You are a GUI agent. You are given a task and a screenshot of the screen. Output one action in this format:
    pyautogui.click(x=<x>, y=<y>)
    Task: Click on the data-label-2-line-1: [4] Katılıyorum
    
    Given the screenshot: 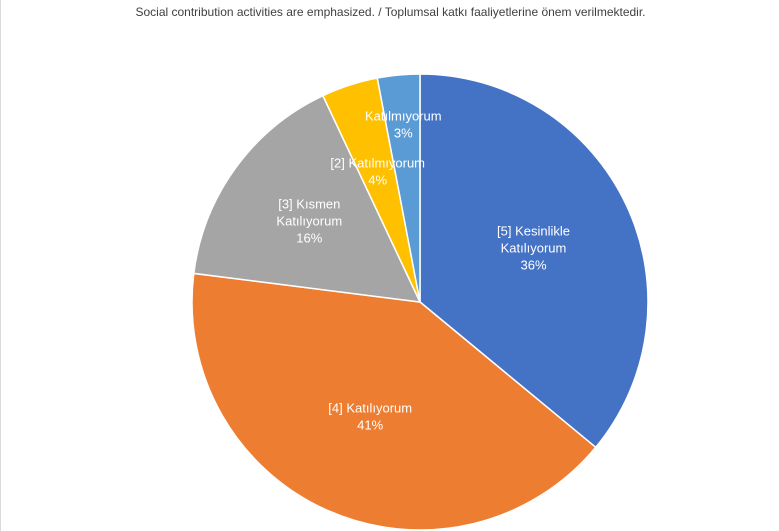 What is the action you would take?
    pyautogui.click(x=370, y=408)
    